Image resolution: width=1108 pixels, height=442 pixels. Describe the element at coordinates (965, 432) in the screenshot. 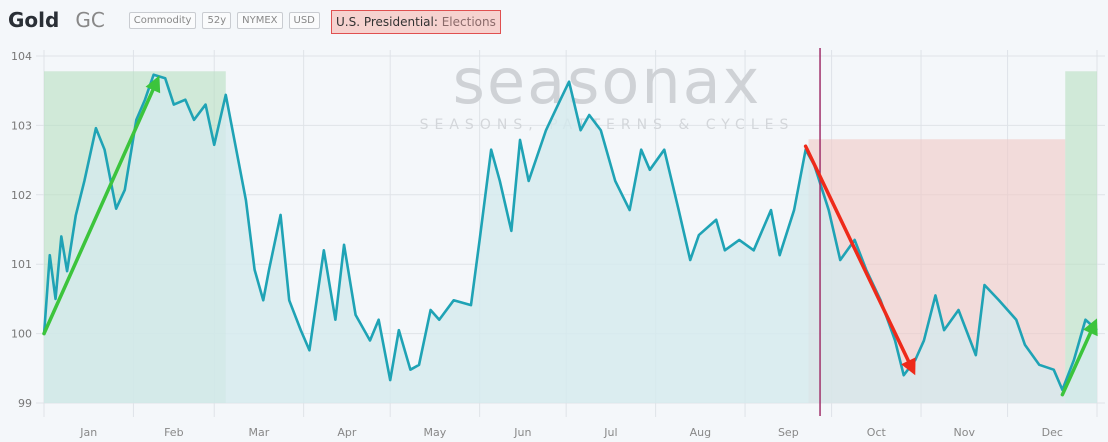

I see `x-tick-label: Nov` at that location.